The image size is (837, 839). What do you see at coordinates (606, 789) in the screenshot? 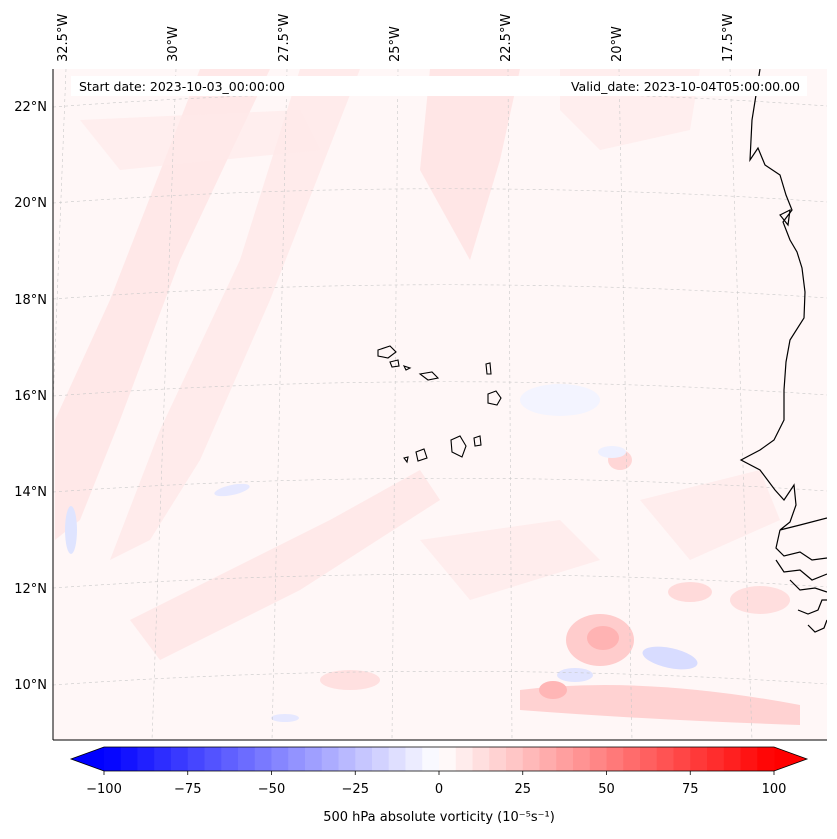
I see `colorbar-tick-label: 50` at bounding box center [606, 789].